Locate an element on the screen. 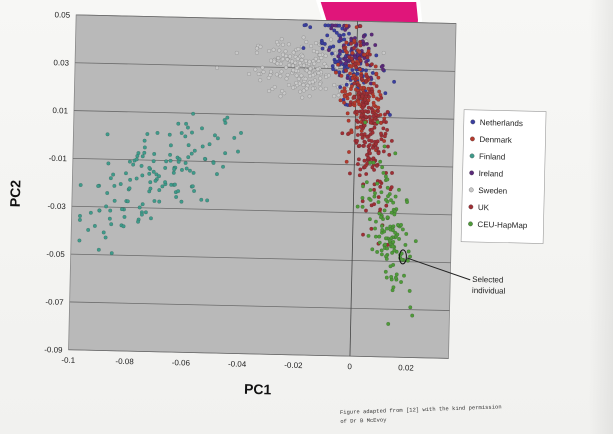 The width and height of the screenshot is (613, 434). y-tick-label: -0.09 is located at coordinates (53, 349).